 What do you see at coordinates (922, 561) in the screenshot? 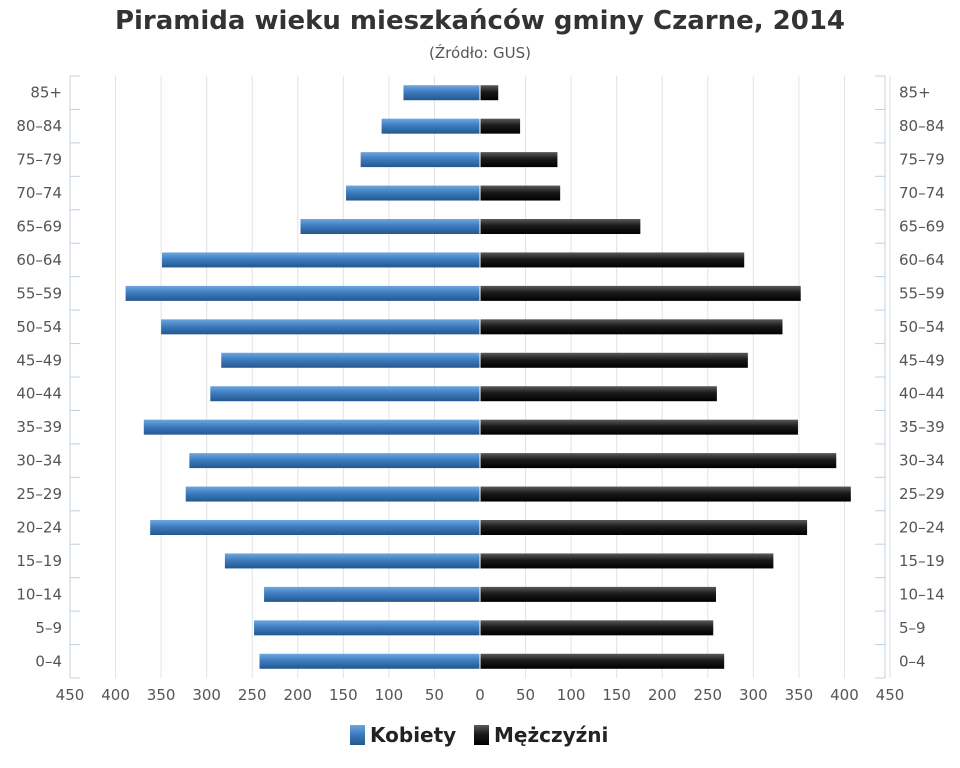
I see `category-label-right: 15–19` at bounding box center [922, 561].